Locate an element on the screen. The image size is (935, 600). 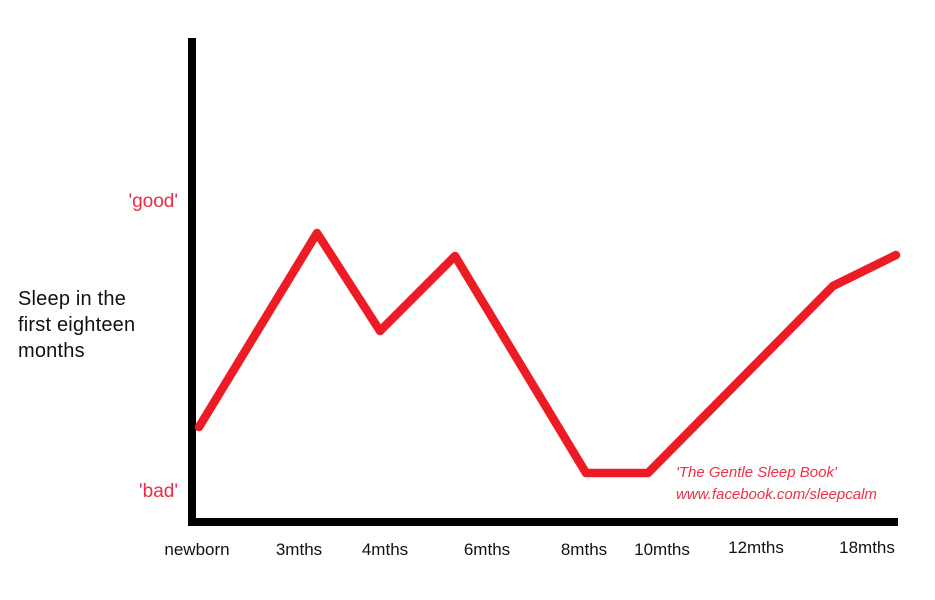
x-tick-label-12mths: 12mths is located at coordinates (756, 547).